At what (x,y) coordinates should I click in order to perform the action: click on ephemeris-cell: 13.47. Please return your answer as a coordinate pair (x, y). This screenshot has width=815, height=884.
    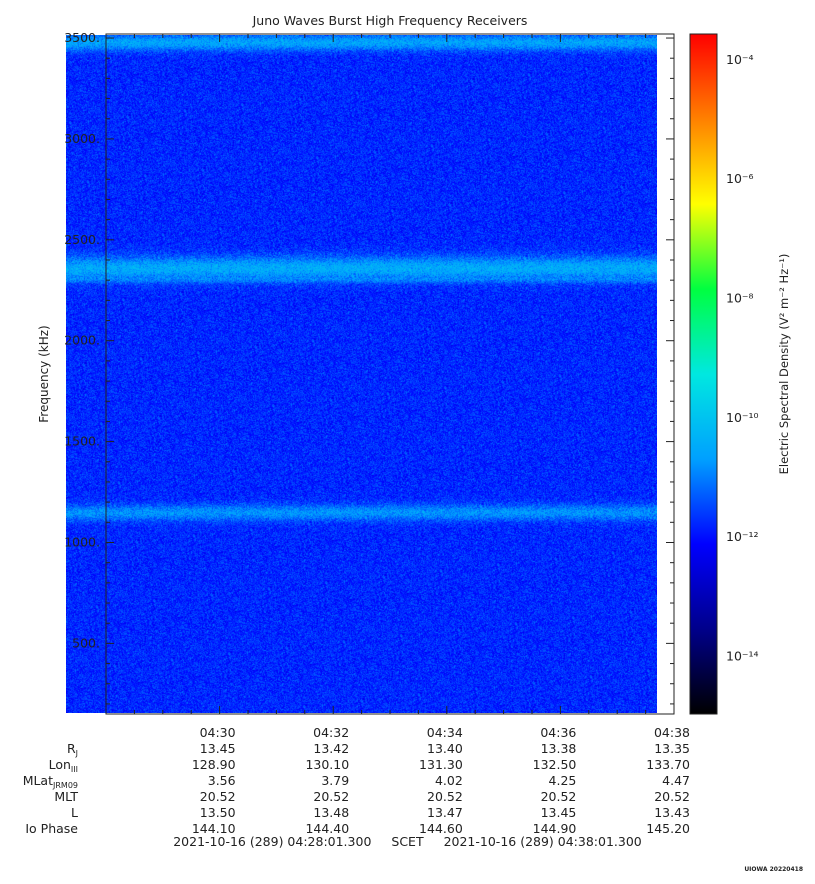
    Looking at the image, I should click on (445, 812).